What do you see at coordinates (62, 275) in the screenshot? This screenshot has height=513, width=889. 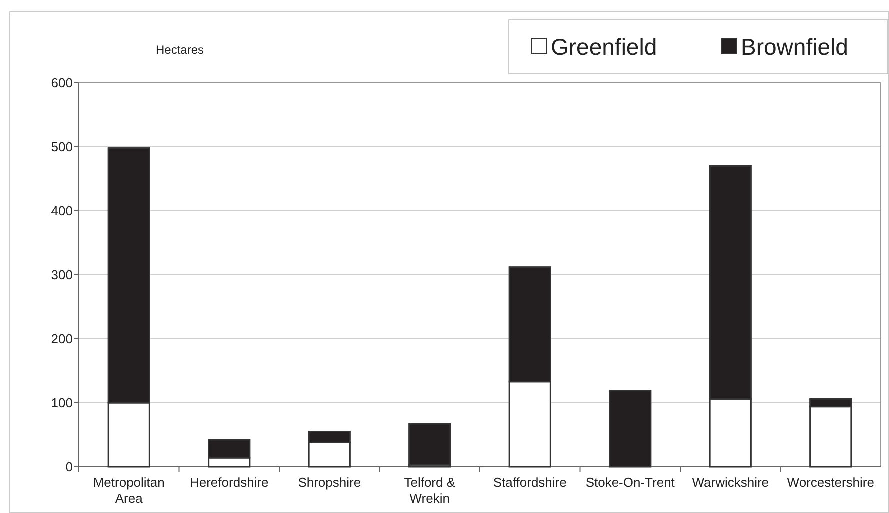 I see `y-tick-label: 300` at bounding box center [62, 275].